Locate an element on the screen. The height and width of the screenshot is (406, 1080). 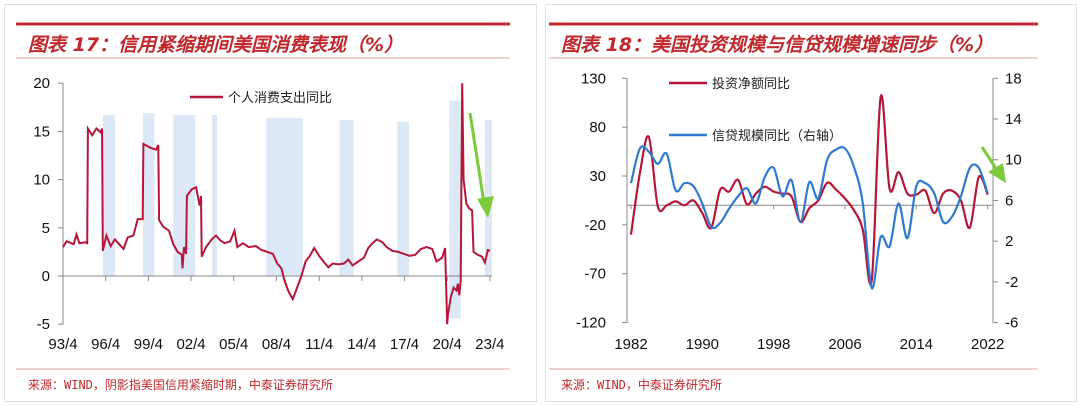
legend-label-investment: 投资净额同比 is located at coordinates (751, 84).